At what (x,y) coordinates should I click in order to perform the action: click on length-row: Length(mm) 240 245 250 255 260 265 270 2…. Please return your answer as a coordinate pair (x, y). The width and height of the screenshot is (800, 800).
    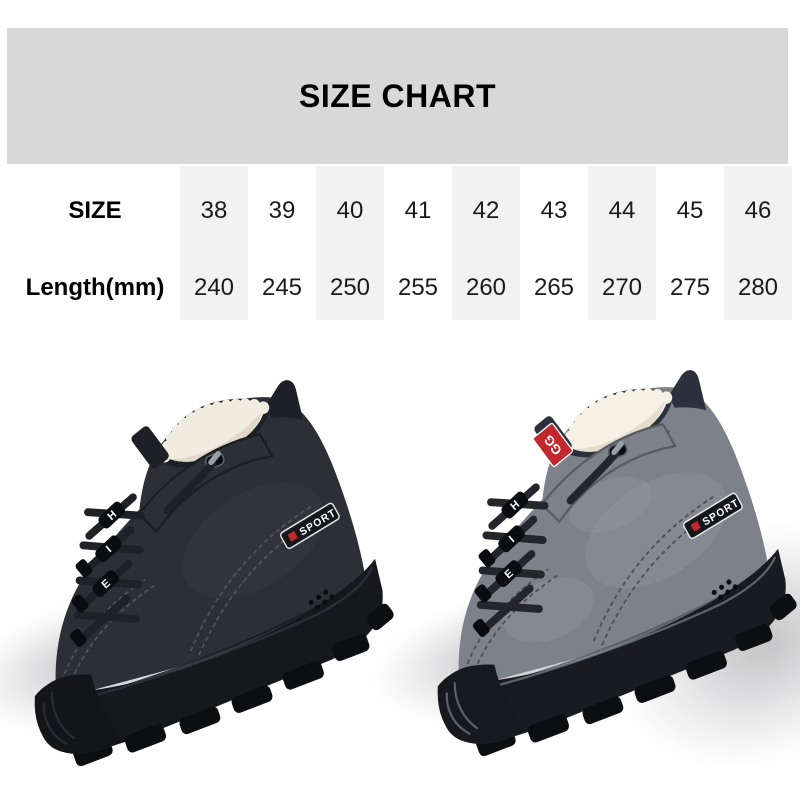
    Looking at the image, I should click on (396, 281).